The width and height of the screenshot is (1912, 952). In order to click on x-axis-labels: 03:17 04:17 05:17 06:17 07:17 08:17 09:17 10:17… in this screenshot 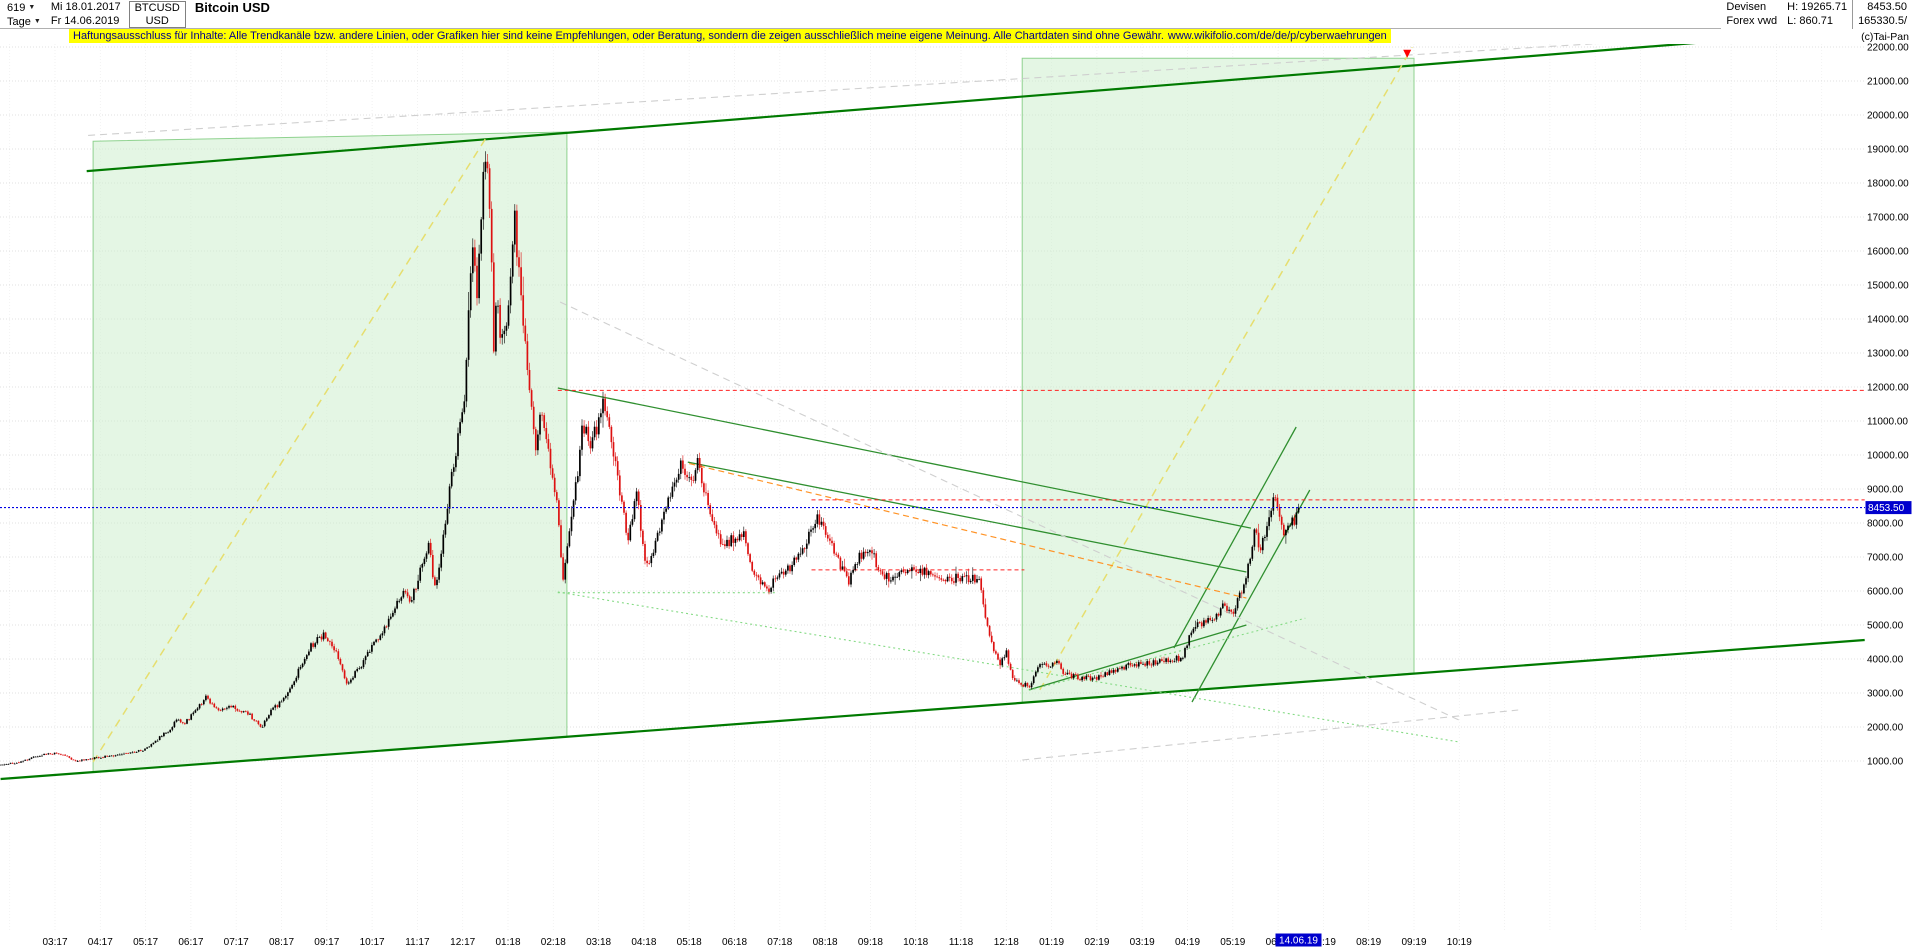, I will do `click(757, 942)`.